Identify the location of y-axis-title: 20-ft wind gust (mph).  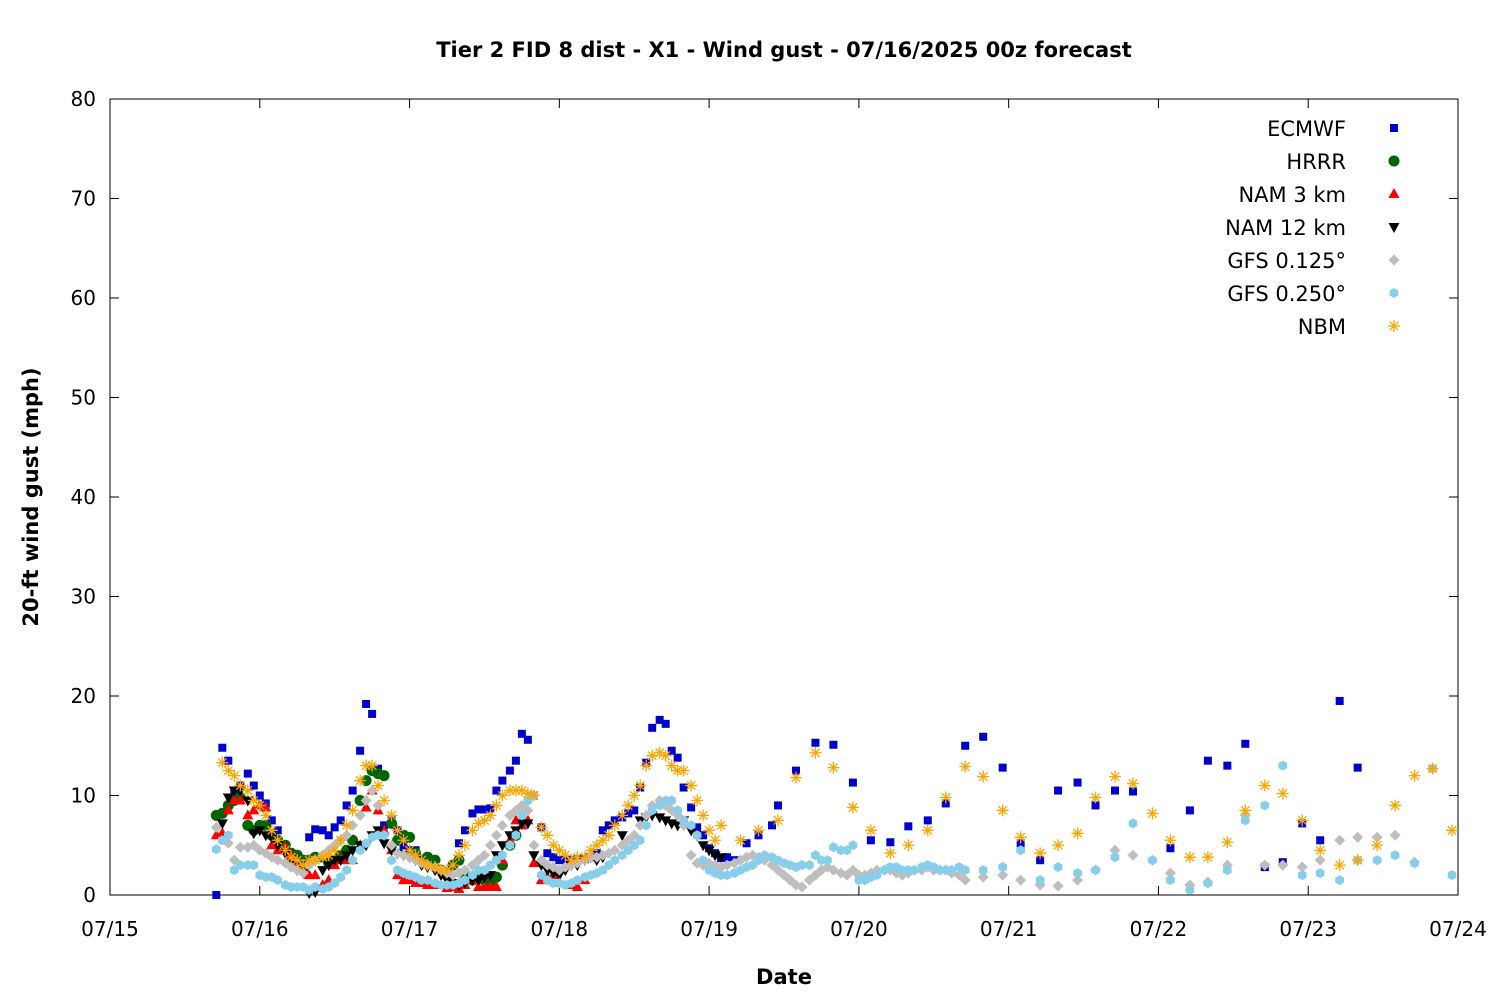
(31, 496).